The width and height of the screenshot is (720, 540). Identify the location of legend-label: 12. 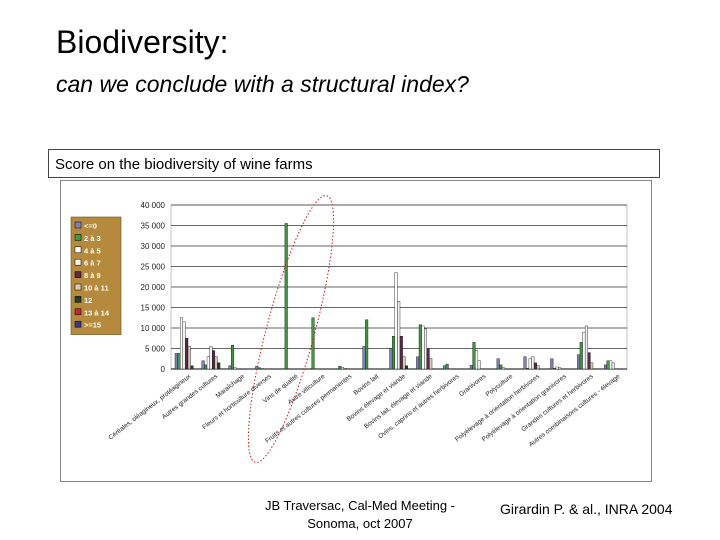
(88, 300).